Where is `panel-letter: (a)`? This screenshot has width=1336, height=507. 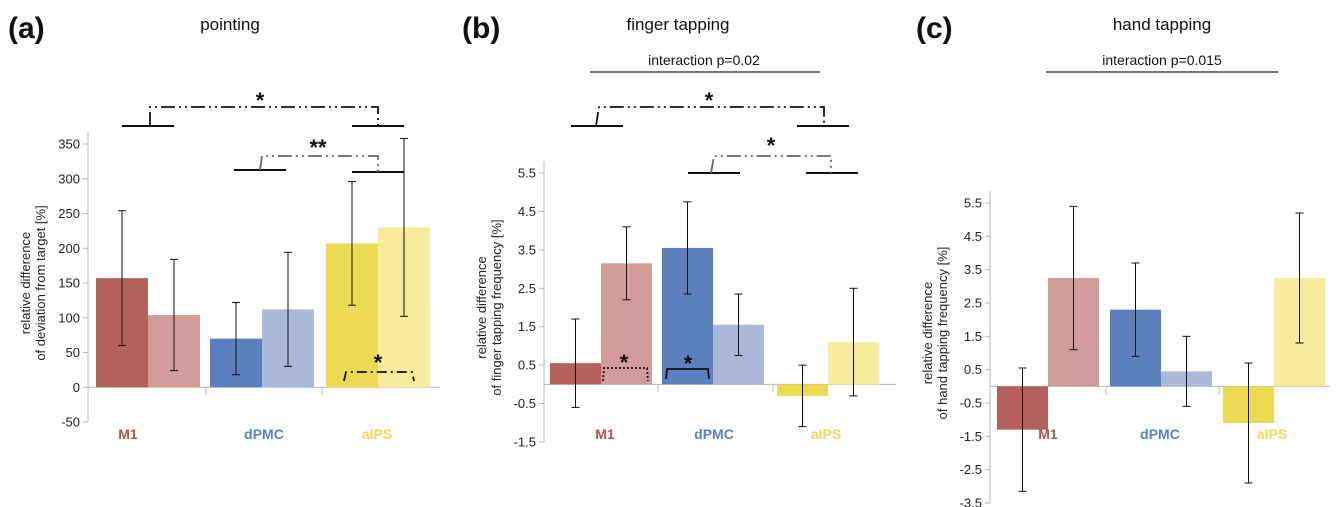 panel-letter: (a) is located at coordinates (26, 28).